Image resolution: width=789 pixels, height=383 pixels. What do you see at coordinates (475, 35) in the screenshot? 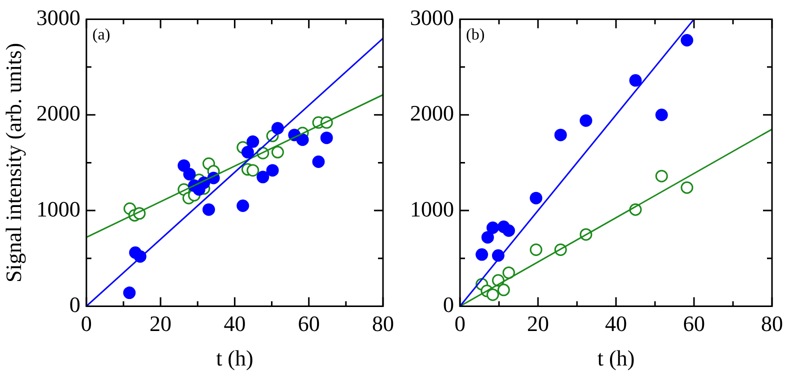
I see `annotation: (b)` at bounding box center [475, 35].